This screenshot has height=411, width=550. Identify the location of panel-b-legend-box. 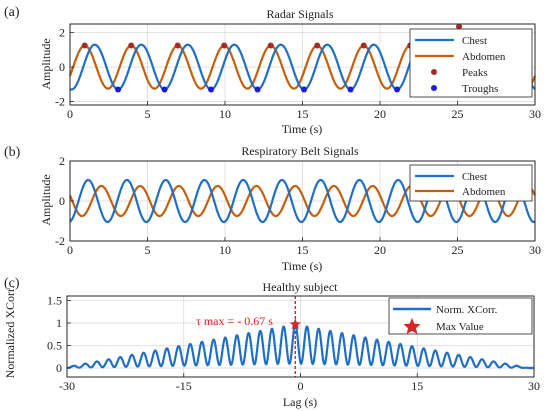
(471, 183).